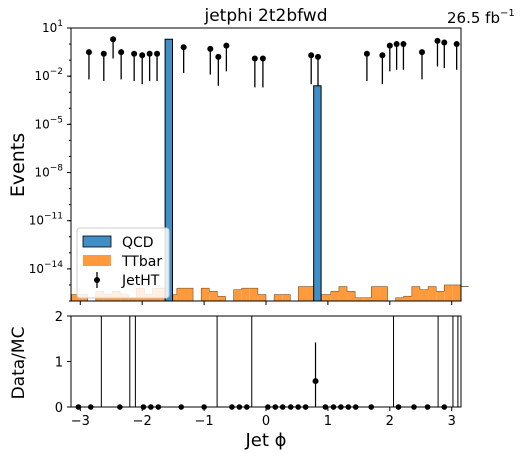  Describe the element at coordinates (452, 421) in the screenshot. I see `ratio-x-tick-label: 3` at that location.